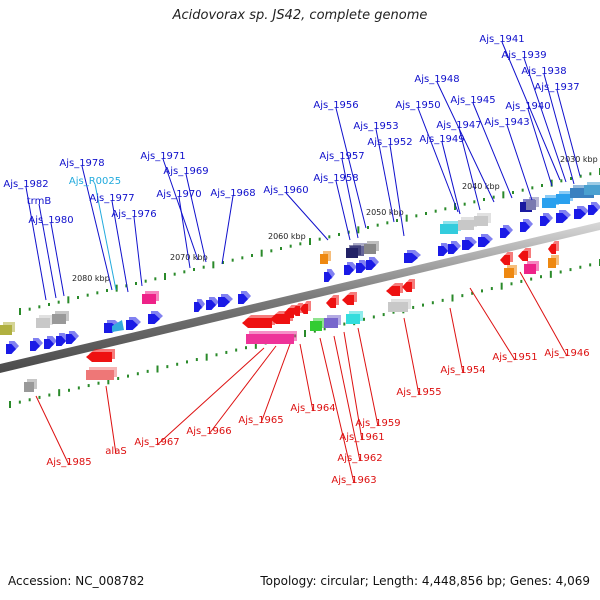  Describe the element at coordinates (462, 370) in the screenshot. I see `reverse-gene-label: Ajs_1954` at that location.